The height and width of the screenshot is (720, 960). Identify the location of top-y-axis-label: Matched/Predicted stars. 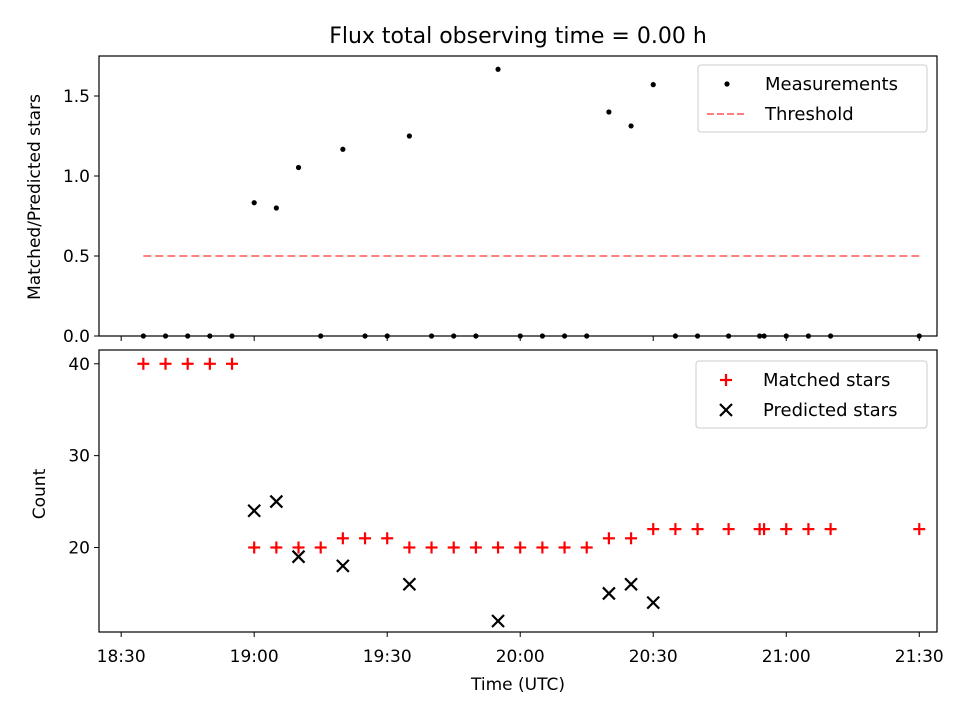
(35, 197).